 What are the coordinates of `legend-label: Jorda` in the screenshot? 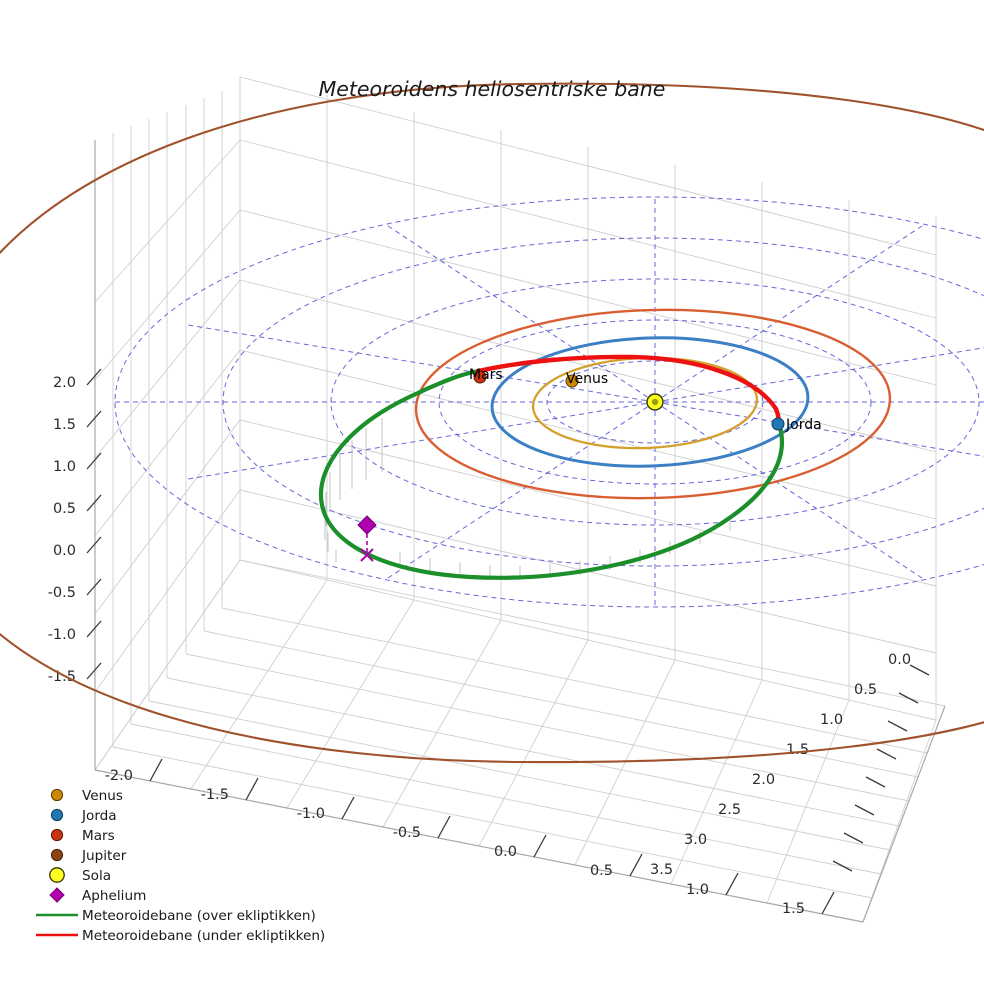 It's located at (99, 816).